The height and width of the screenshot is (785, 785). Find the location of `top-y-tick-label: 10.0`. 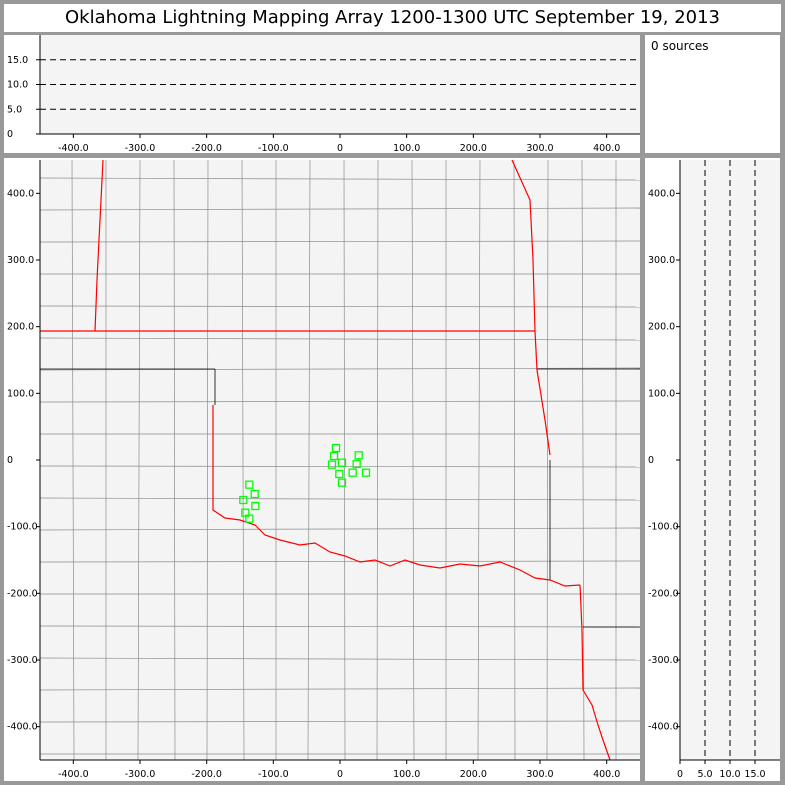

top-y-tick-label: 10.0 is located at coordinates (17, 85).